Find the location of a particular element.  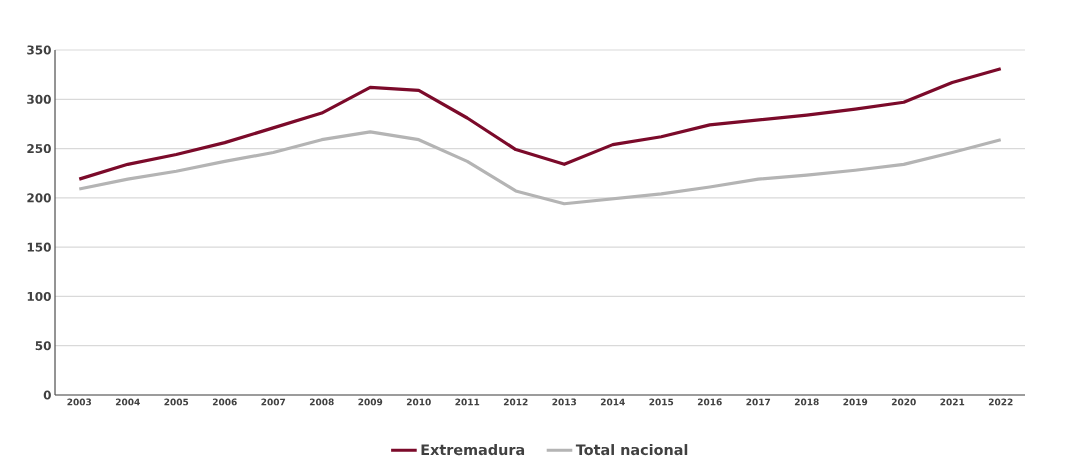

x-tick-label: 2018 is located at coordinates (806, 402).